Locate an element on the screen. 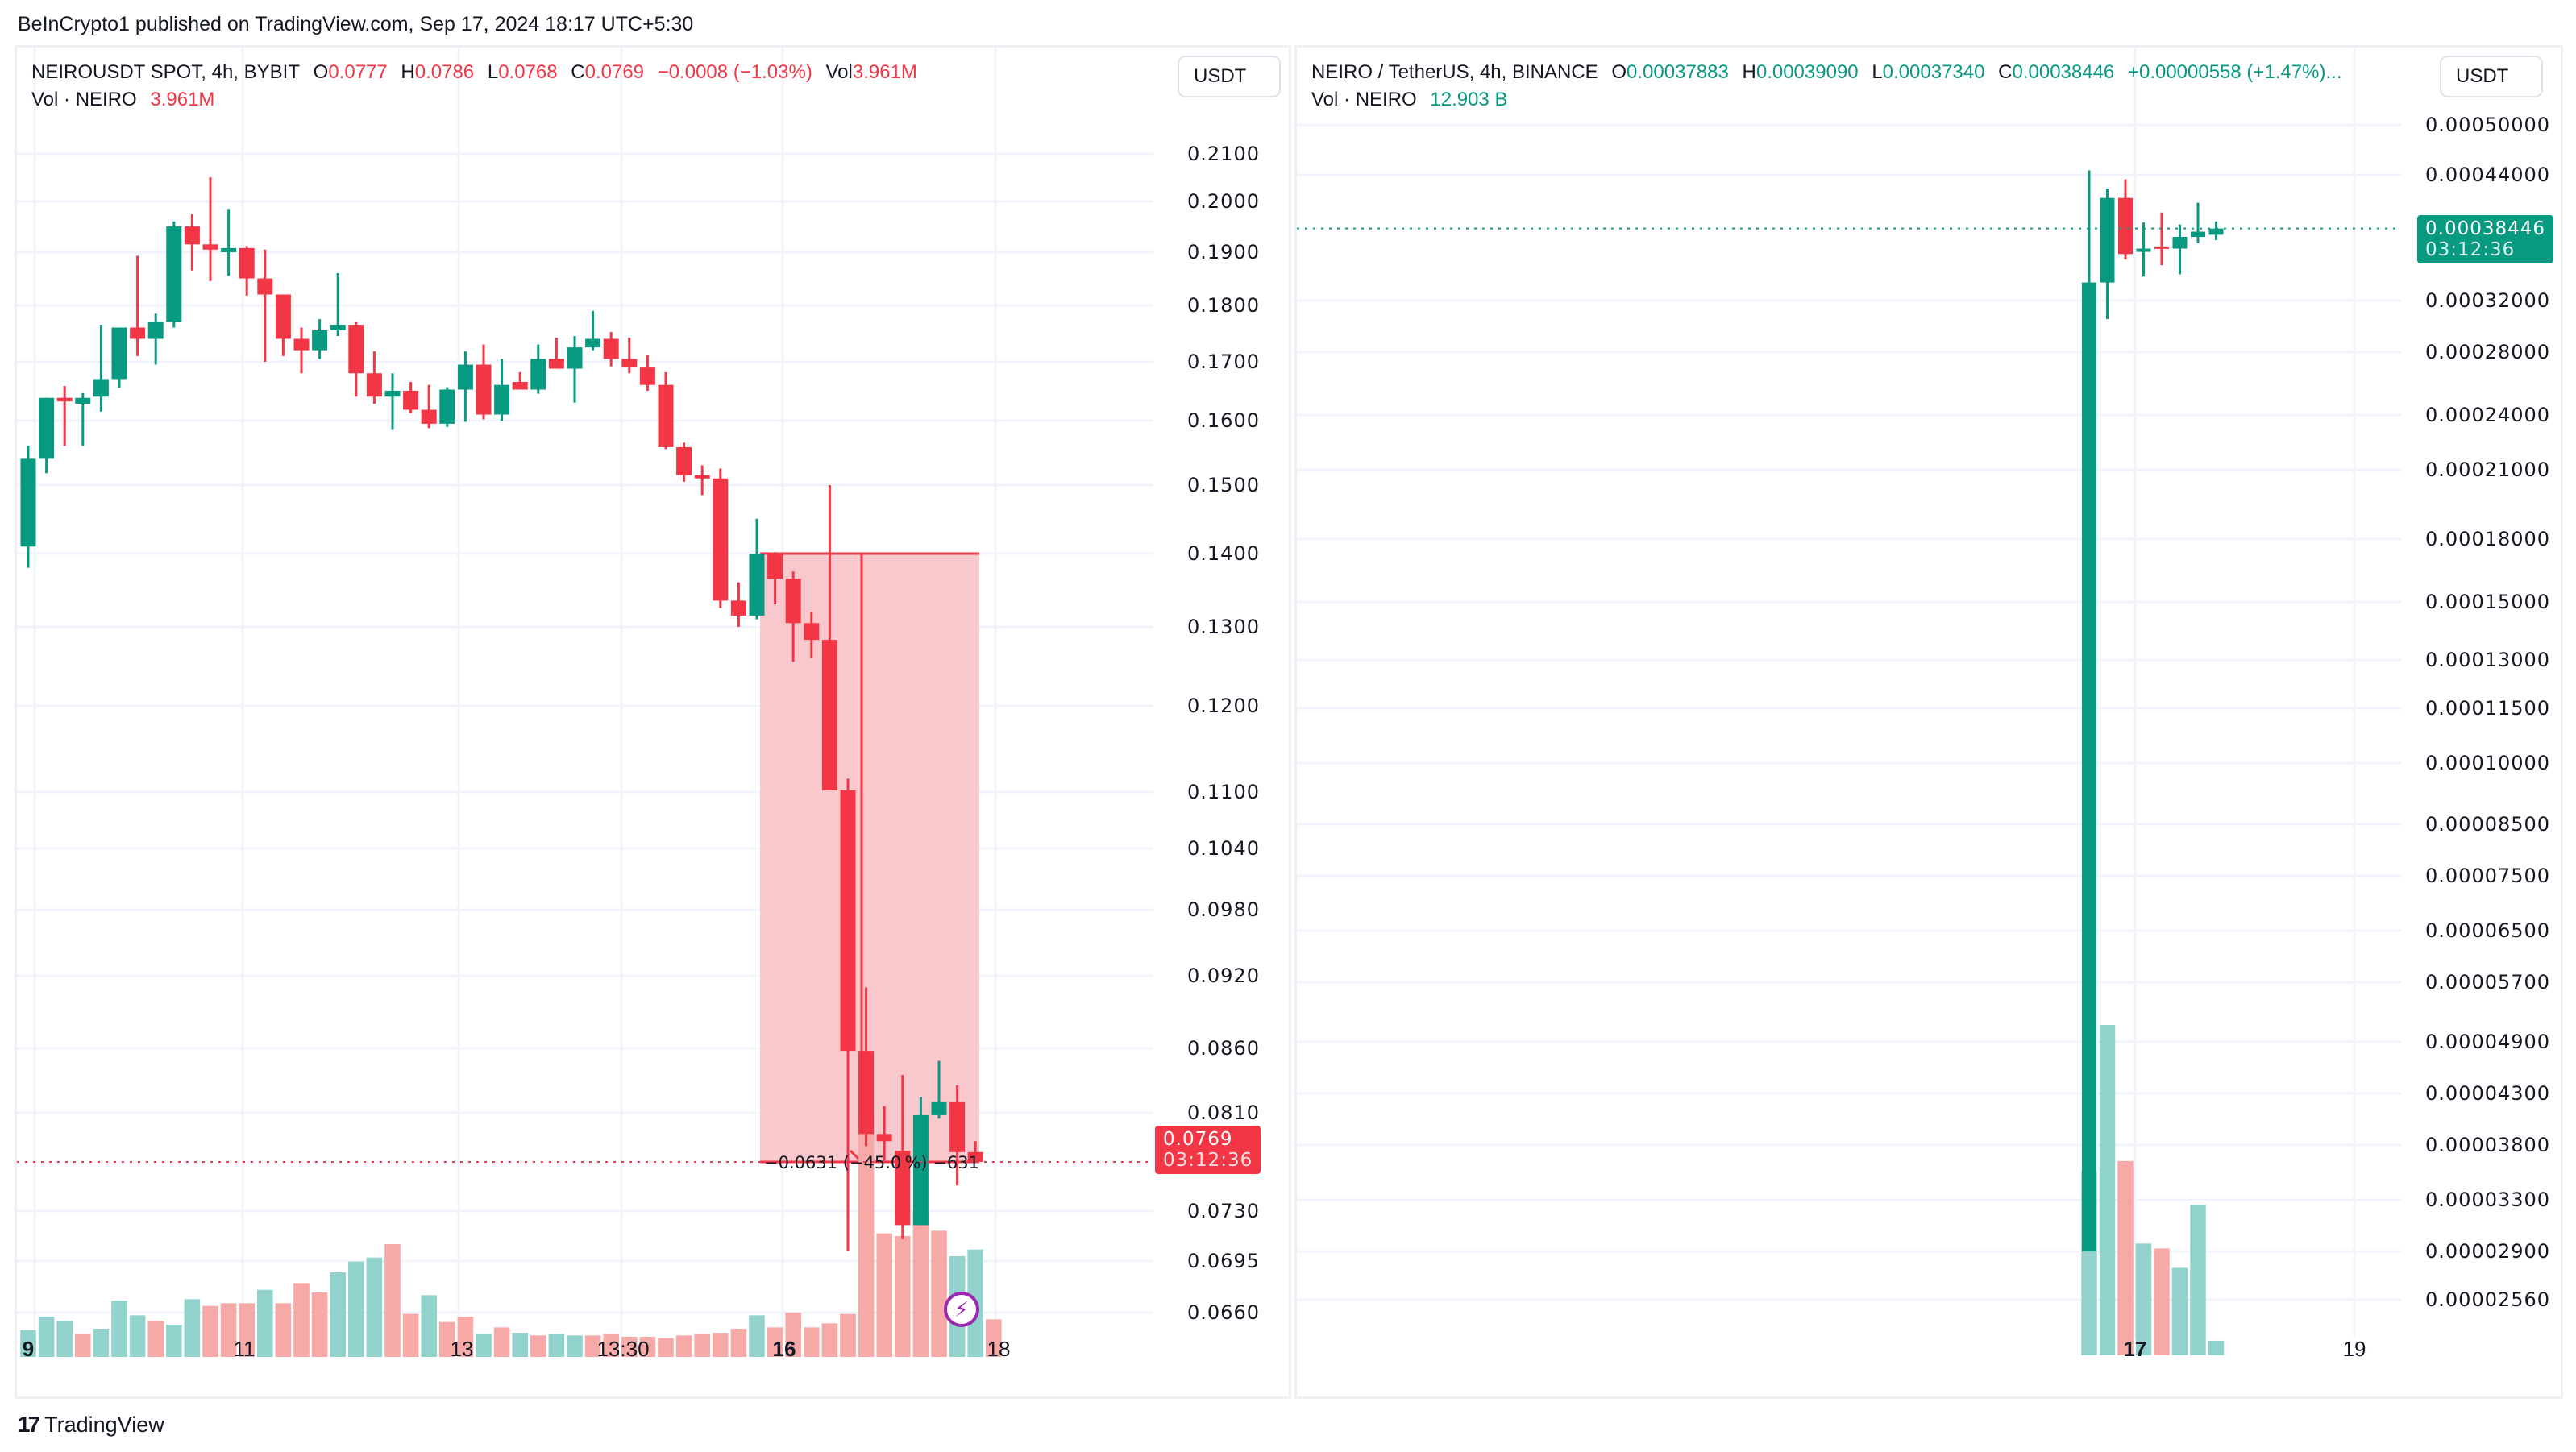  left-symbol-title: NEIROUSDT SPOT, 4h, BYBIT is located at coordinates (165, 72).